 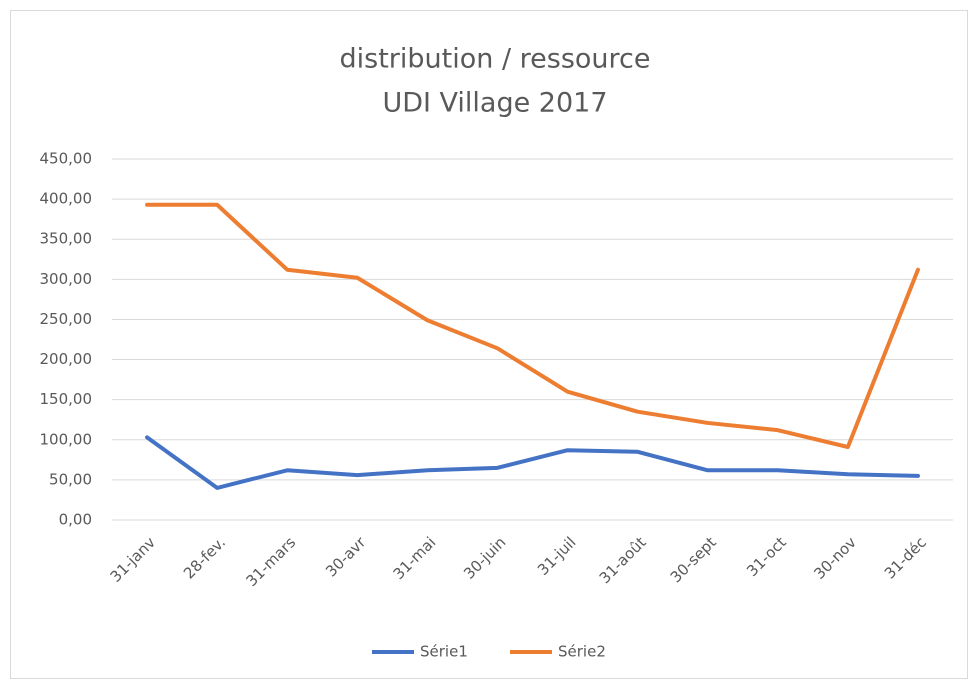 I want to click on legend-label: Série2, so click(x=582, y=652).